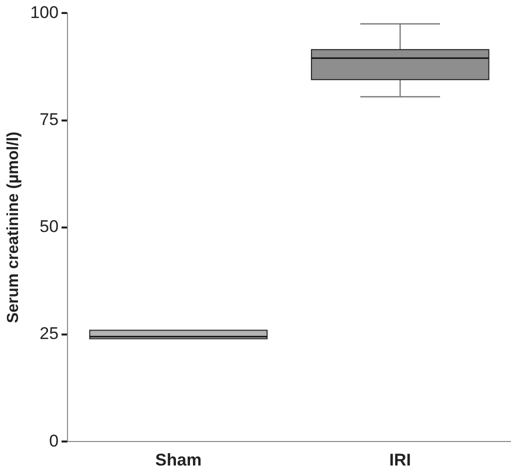  I want to click on y-tick-label: 25, so click(49, 334).